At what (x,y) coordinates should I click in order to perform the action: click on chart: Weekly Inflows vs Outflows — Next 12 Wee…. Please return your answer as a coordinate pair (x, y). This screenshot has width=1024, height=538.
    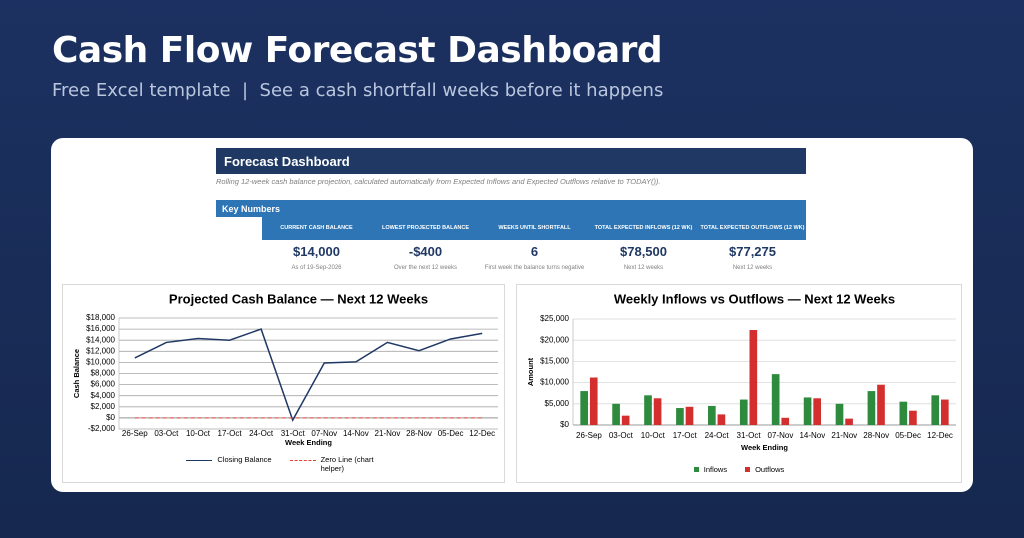
    Looking at the image, I should click on (741, 371).